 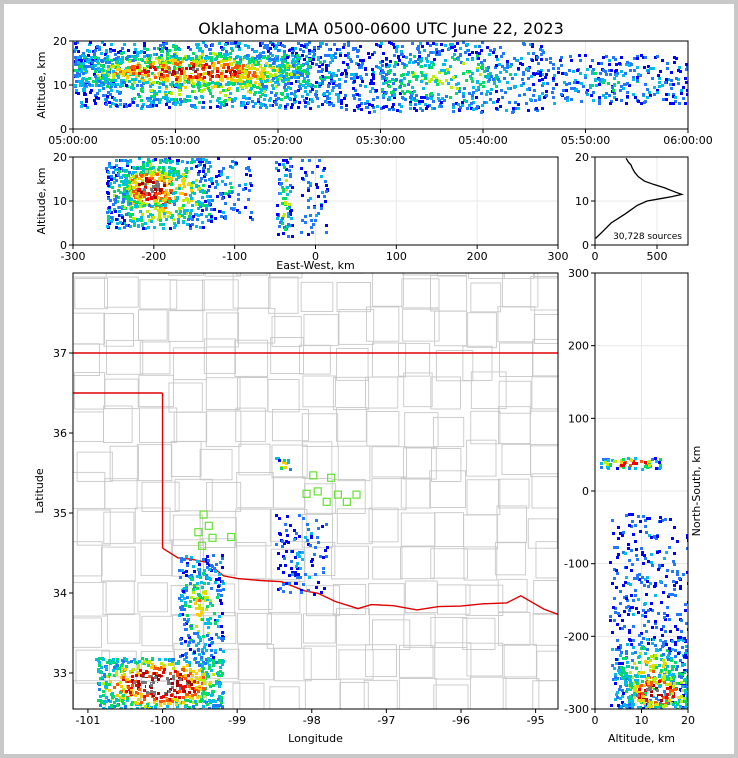 I want to click on x-tick-label: -95, so click(x=536, y=720).